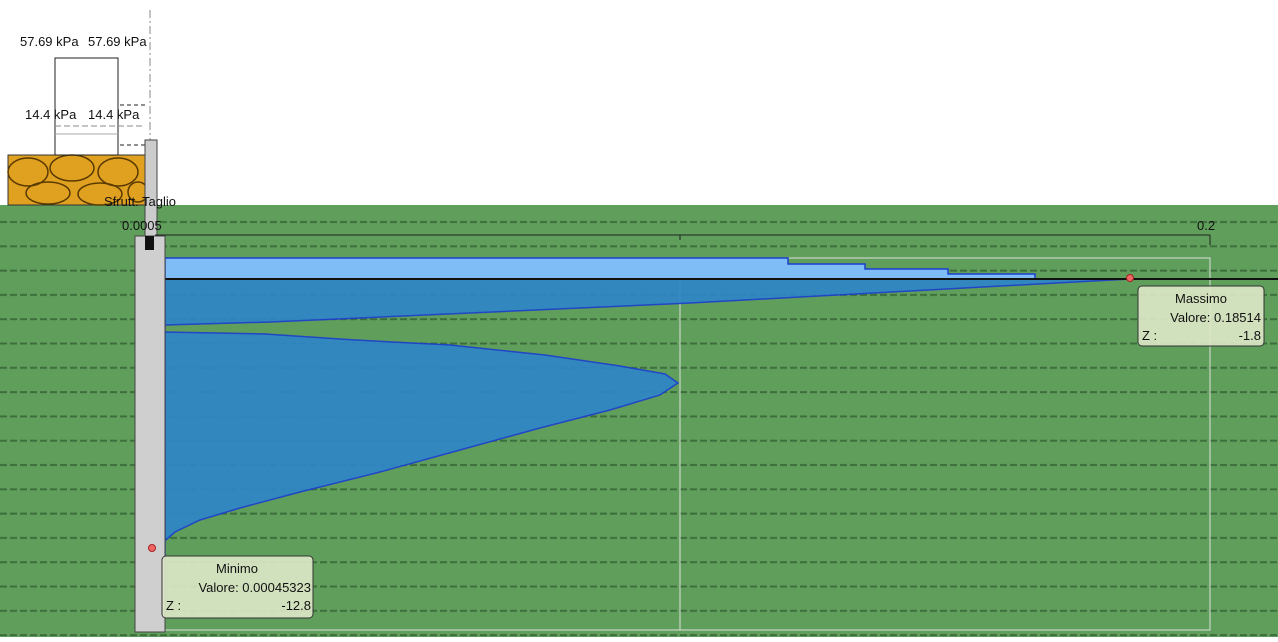 Image resolution: width=1278 pixels, height=642 pixels. What do you see at coordinates (142, 225) in the screenshot?
I see `axis-label: 0.0005` at bounding box center [142, 225].